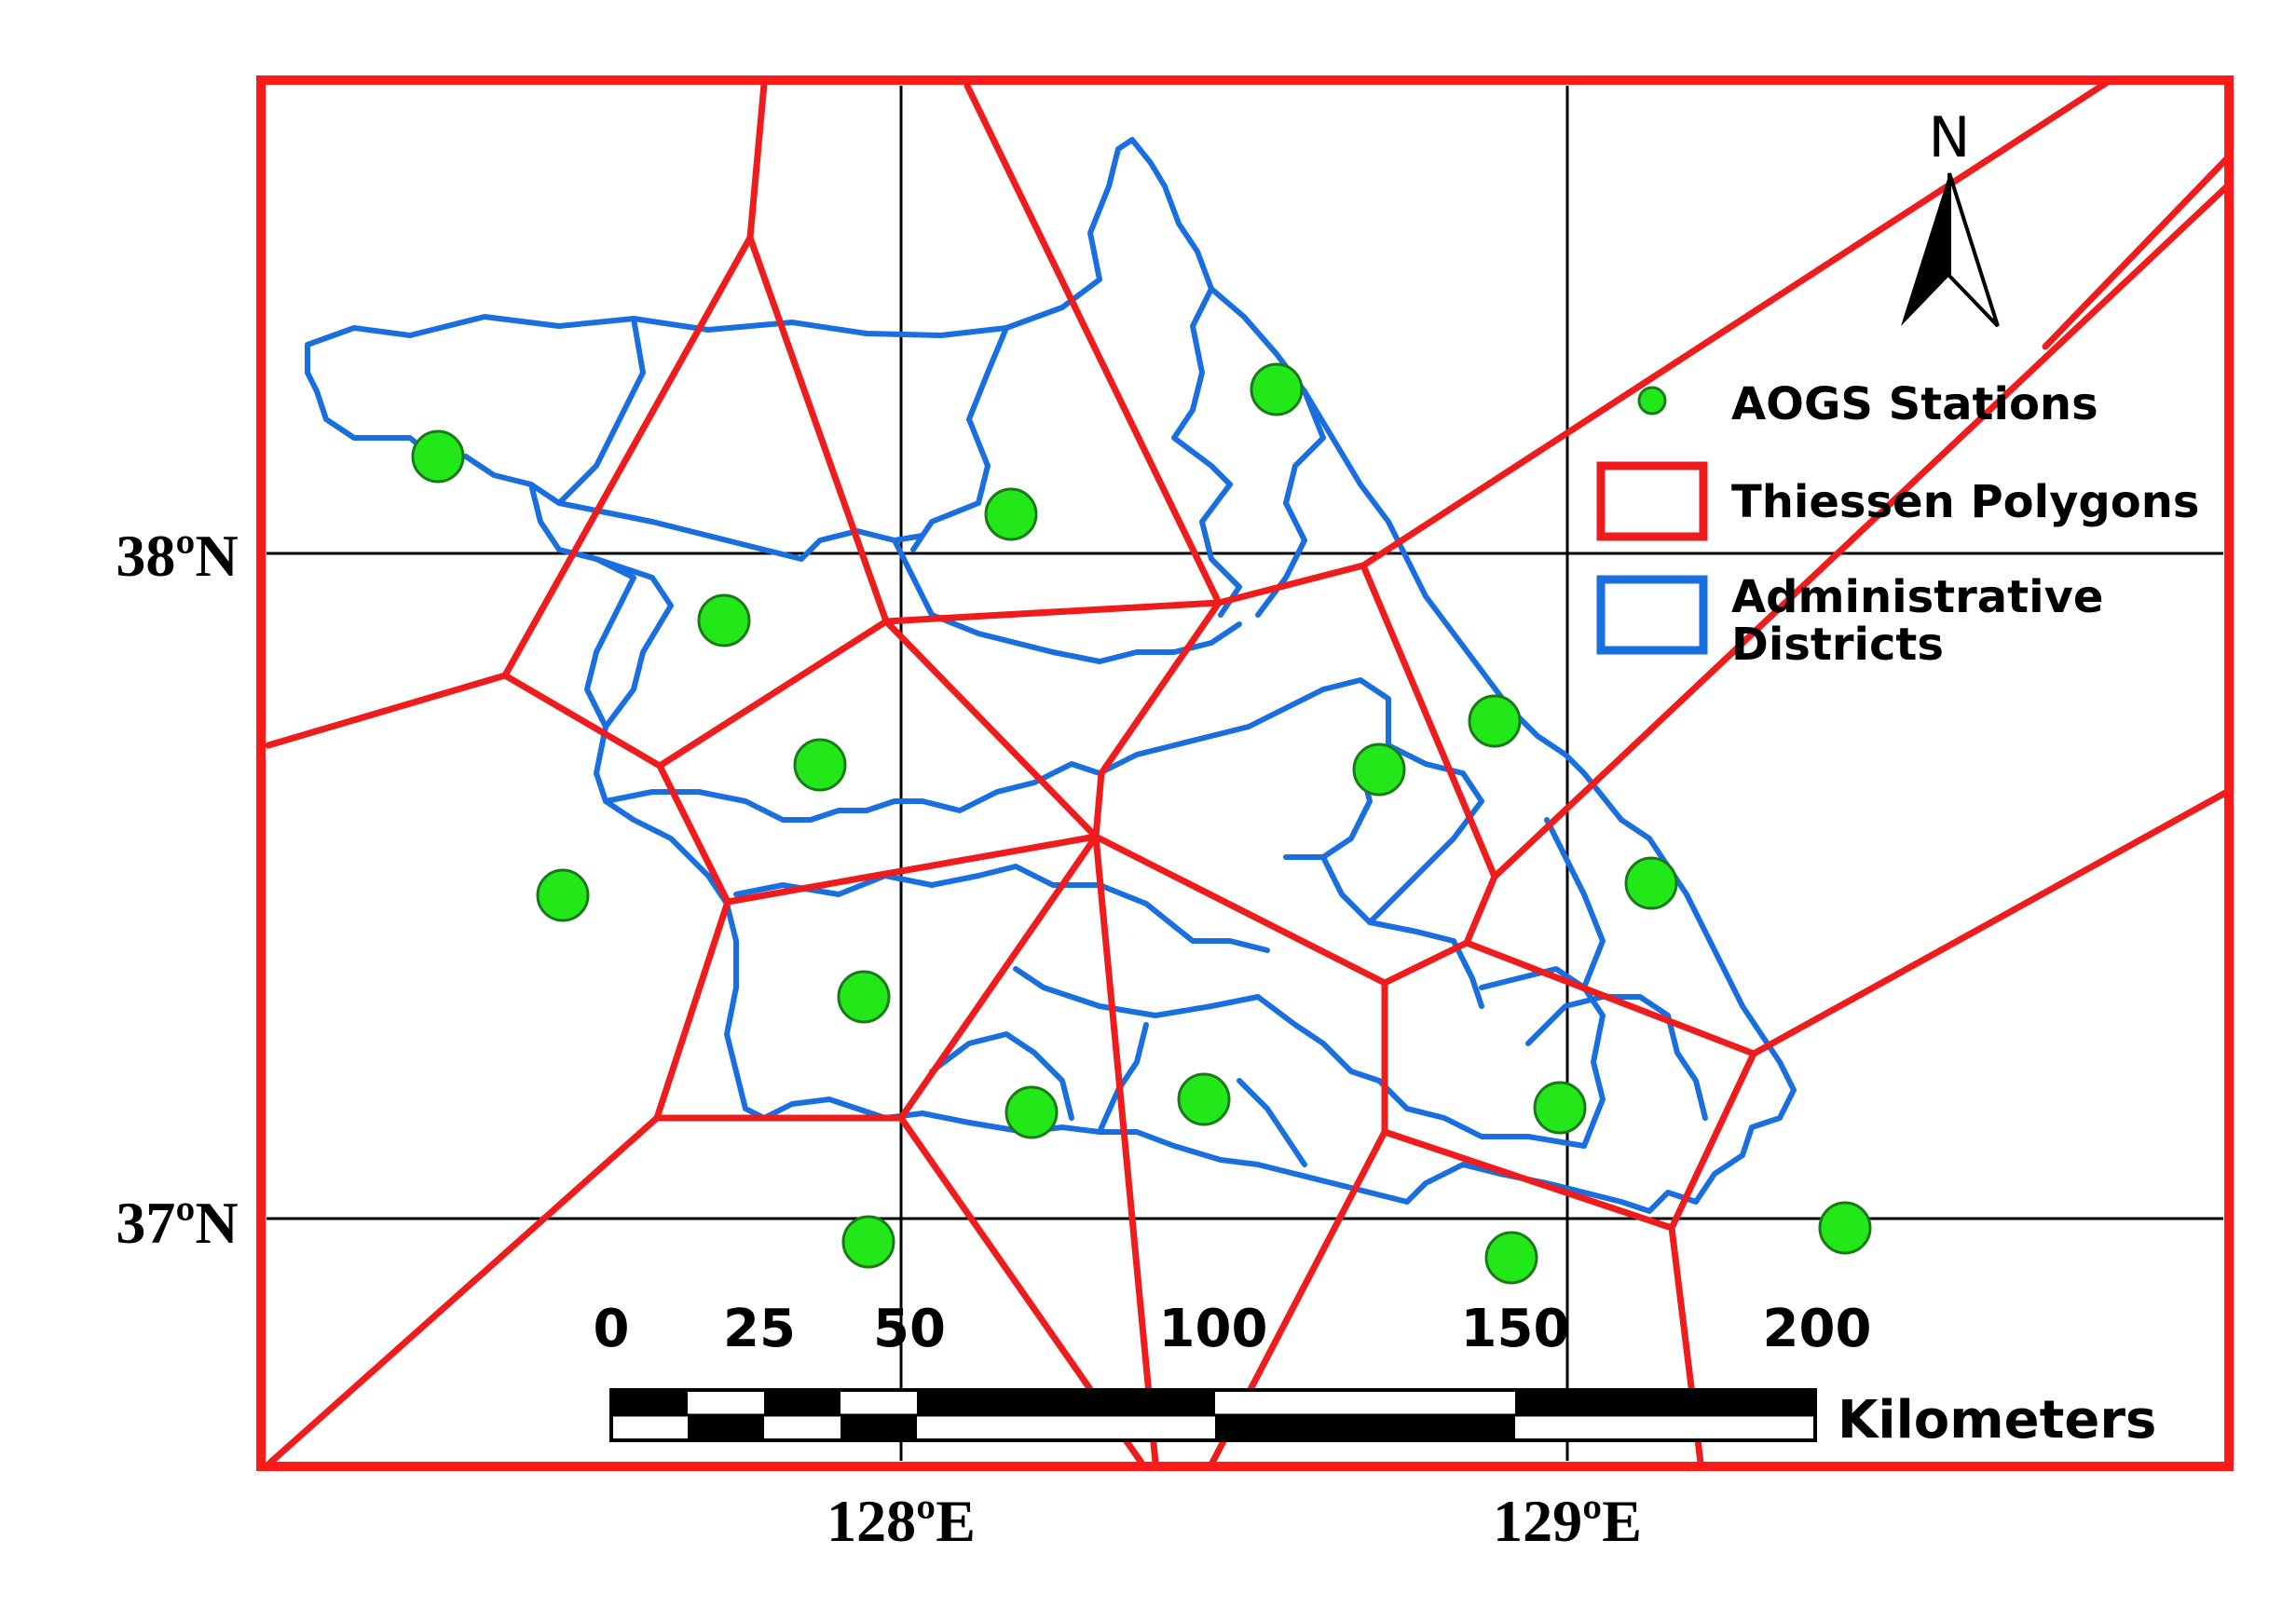 This screenshot has width=2296, height=1608. I want to click on legend-stations-label: AOGS Stations, so click(1914, 404).